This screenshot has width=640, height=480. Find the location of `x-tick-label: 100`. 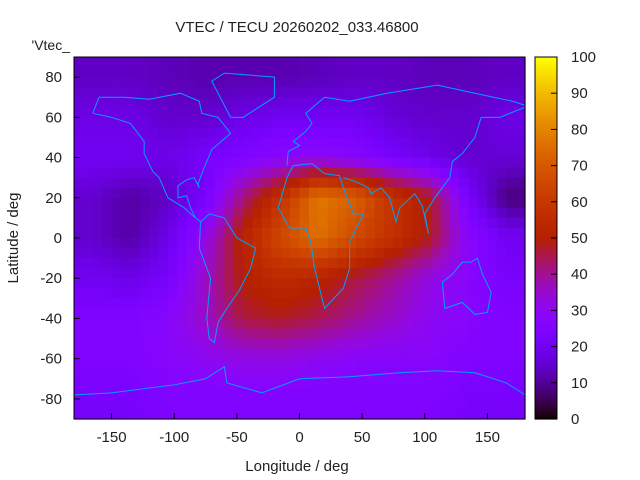

x-tick-label: 100 is located at coordinates (424, 437).